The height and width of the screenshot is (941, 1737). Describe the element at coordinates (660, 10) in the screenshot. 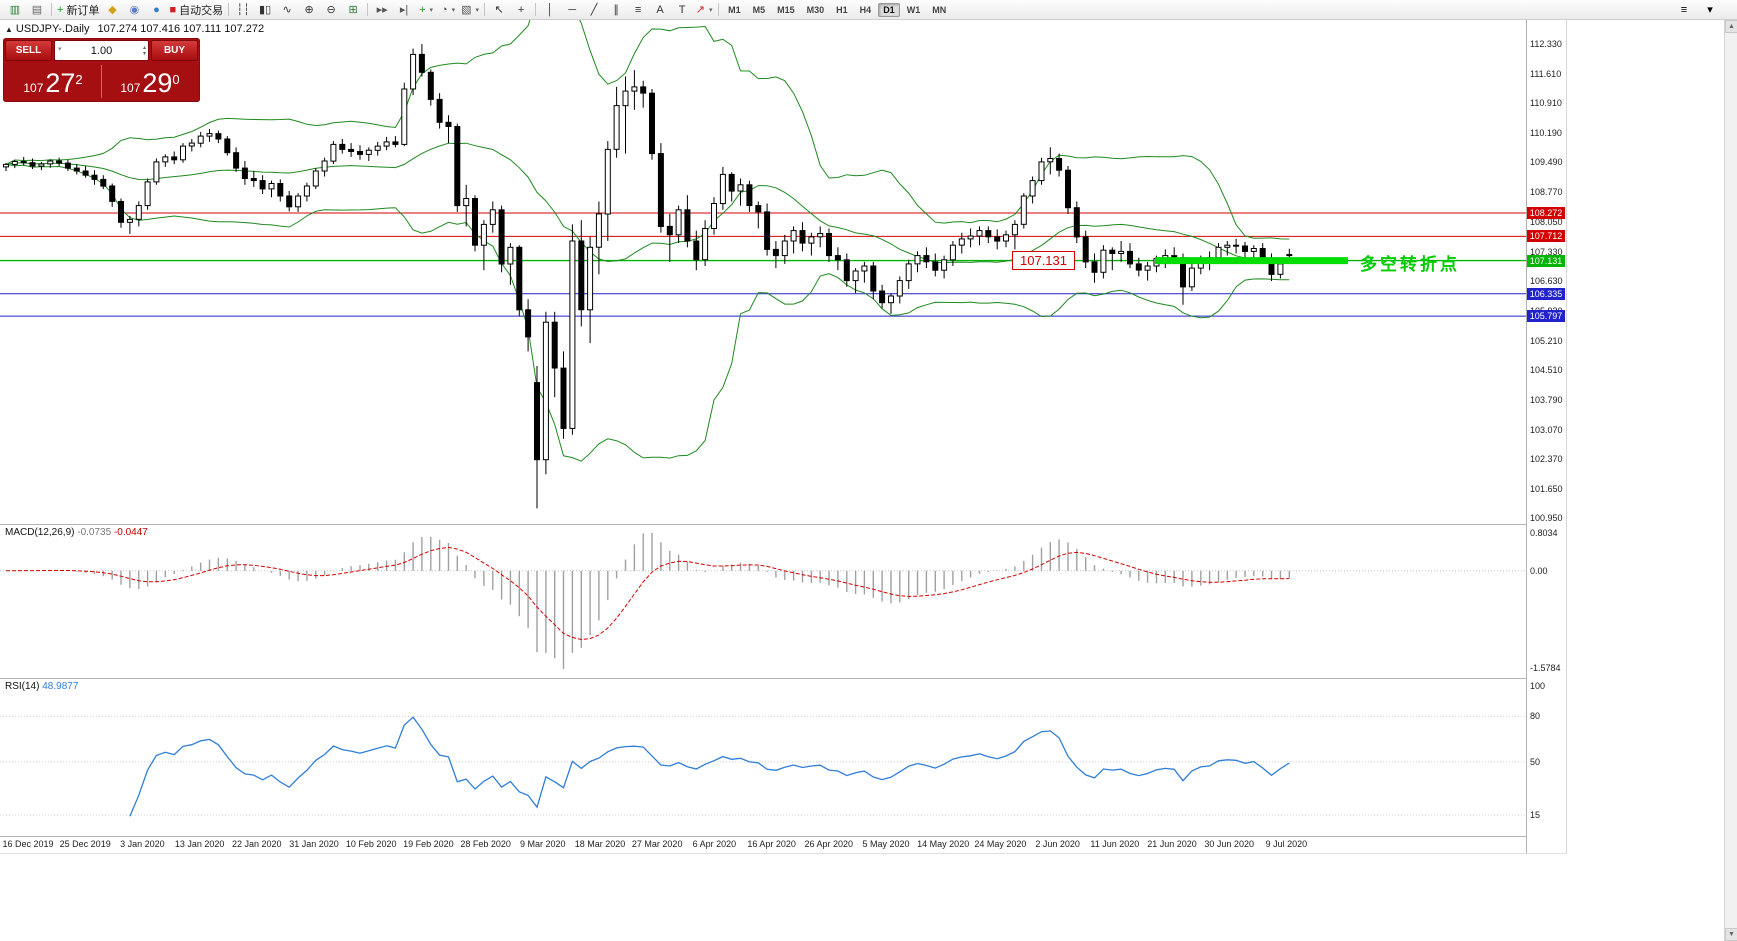

I see `toolbar-button-text: A` at that location.